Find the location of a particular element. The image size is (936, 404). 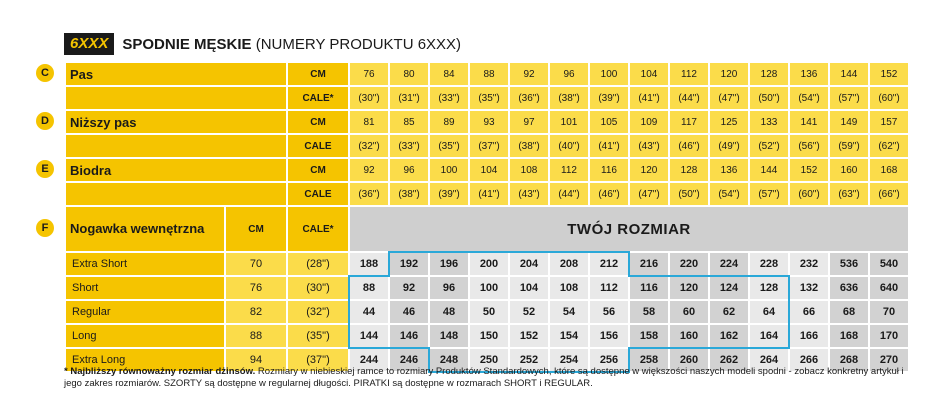

nizszy-cale-value: (62") is located at coordinates (889, 146).